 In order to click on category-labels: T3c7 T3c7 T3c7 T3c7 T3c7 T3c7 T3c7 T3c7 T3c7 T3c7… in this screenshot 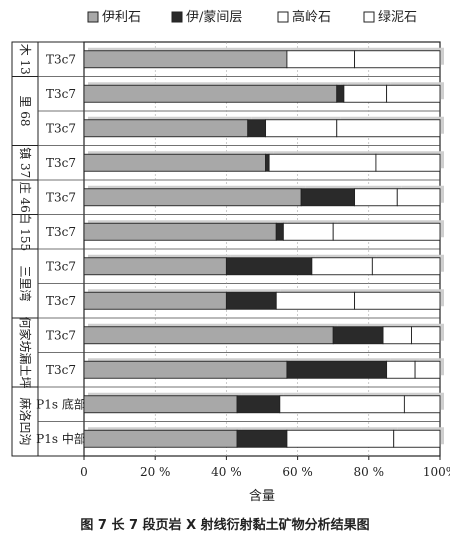, I will do `click(61, 249)`.